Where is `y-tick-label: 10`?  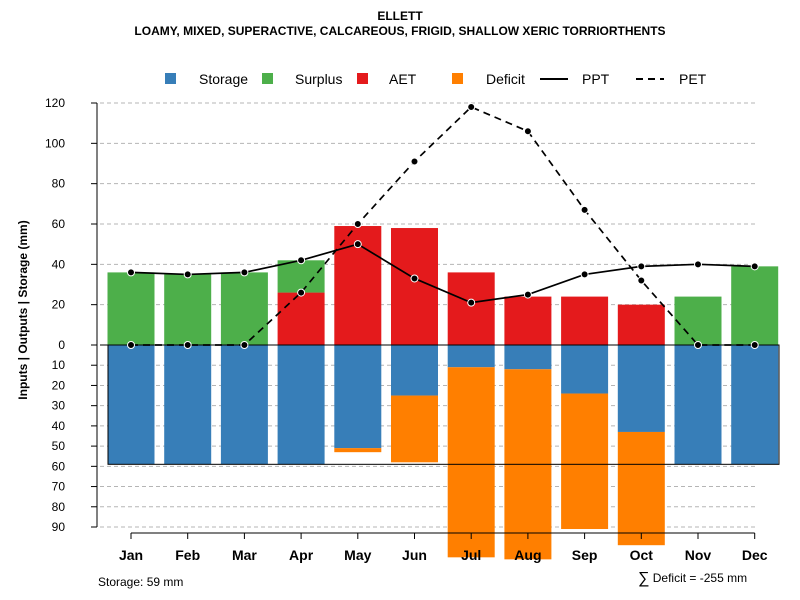 y-tick-label: 10 is located at coordinates (59, 365).